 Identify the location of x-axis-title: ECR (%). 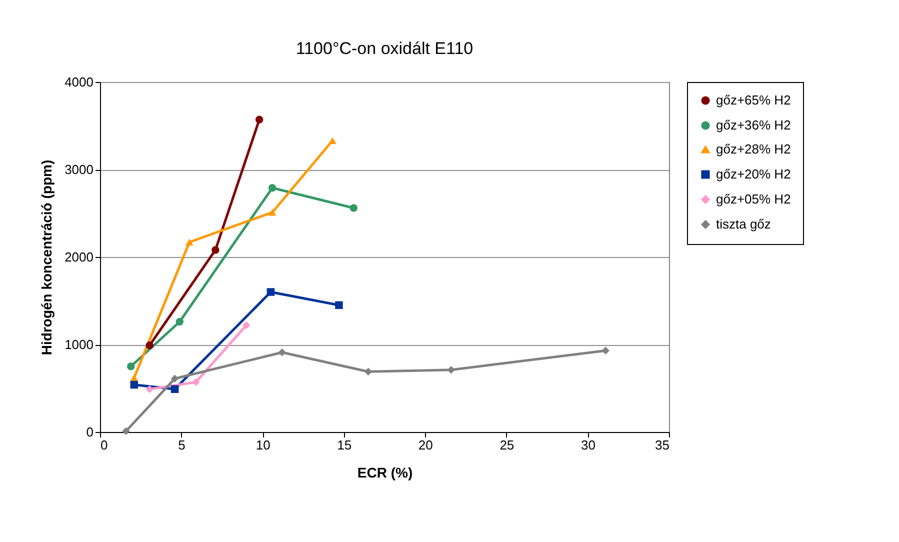
(385, 472).